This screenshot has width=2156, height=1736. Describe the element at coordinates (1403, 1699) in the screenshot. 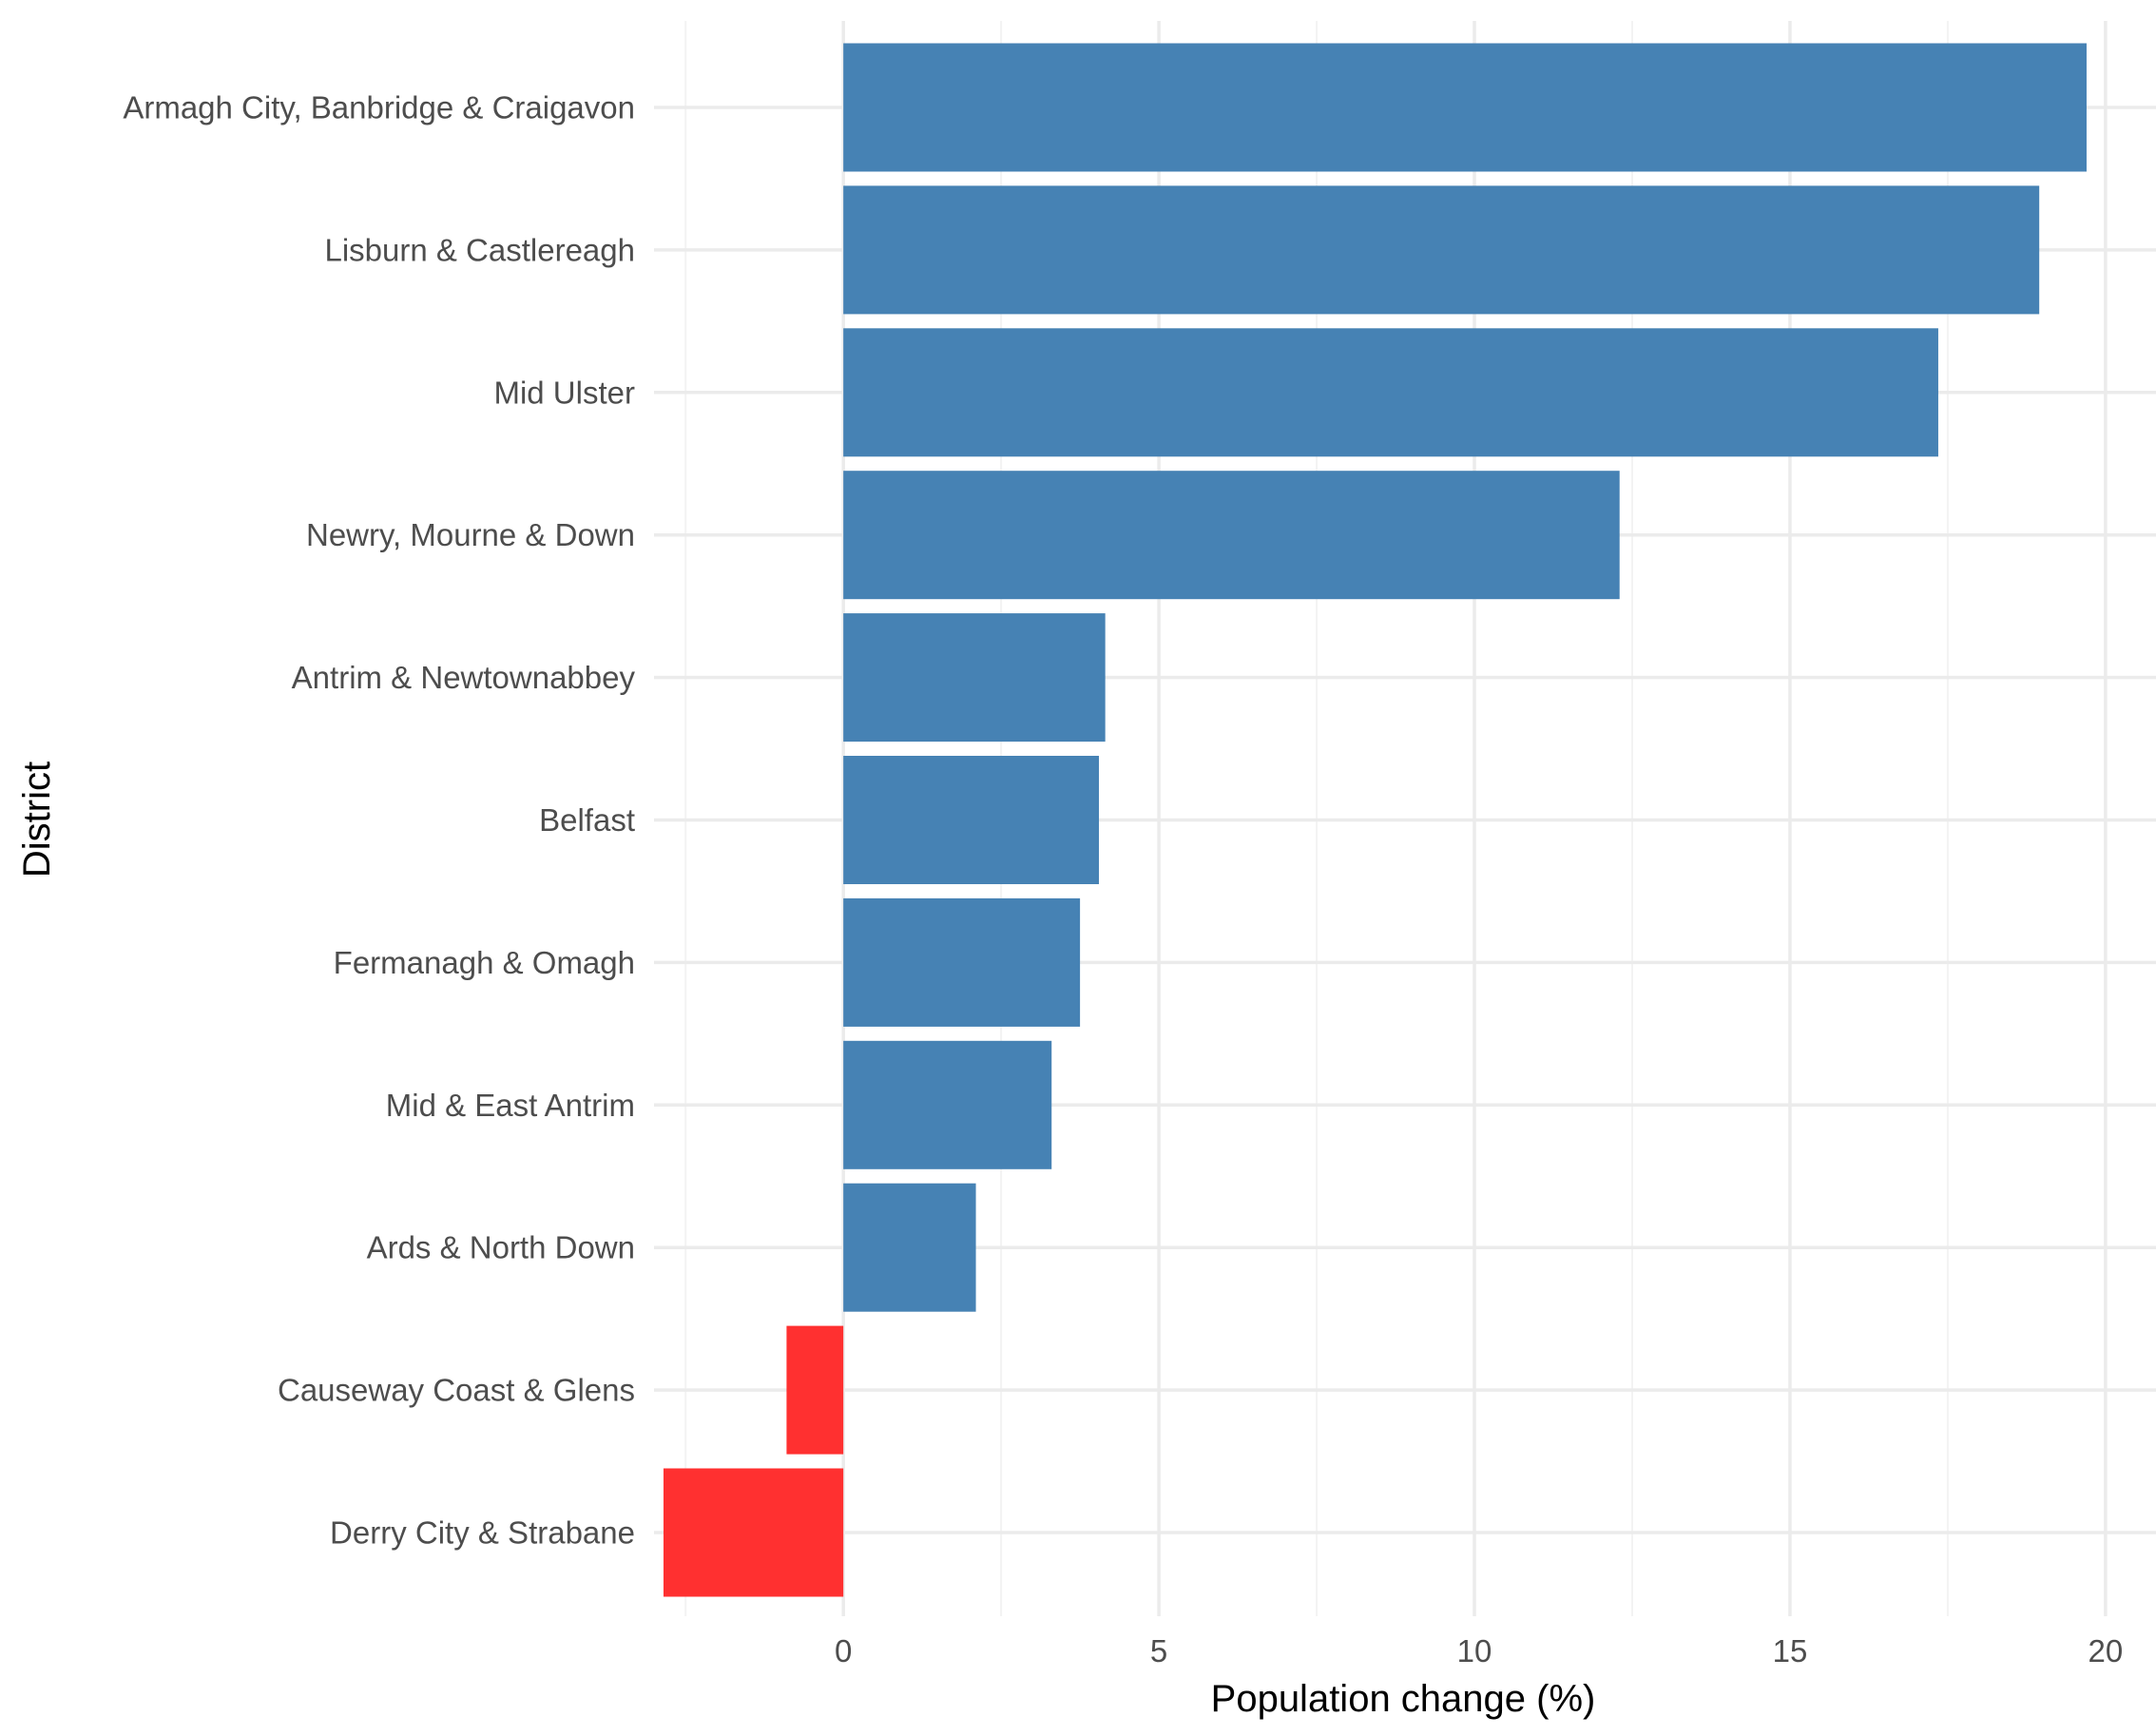

I see `x-axis-title: Population change (%)` at that location.